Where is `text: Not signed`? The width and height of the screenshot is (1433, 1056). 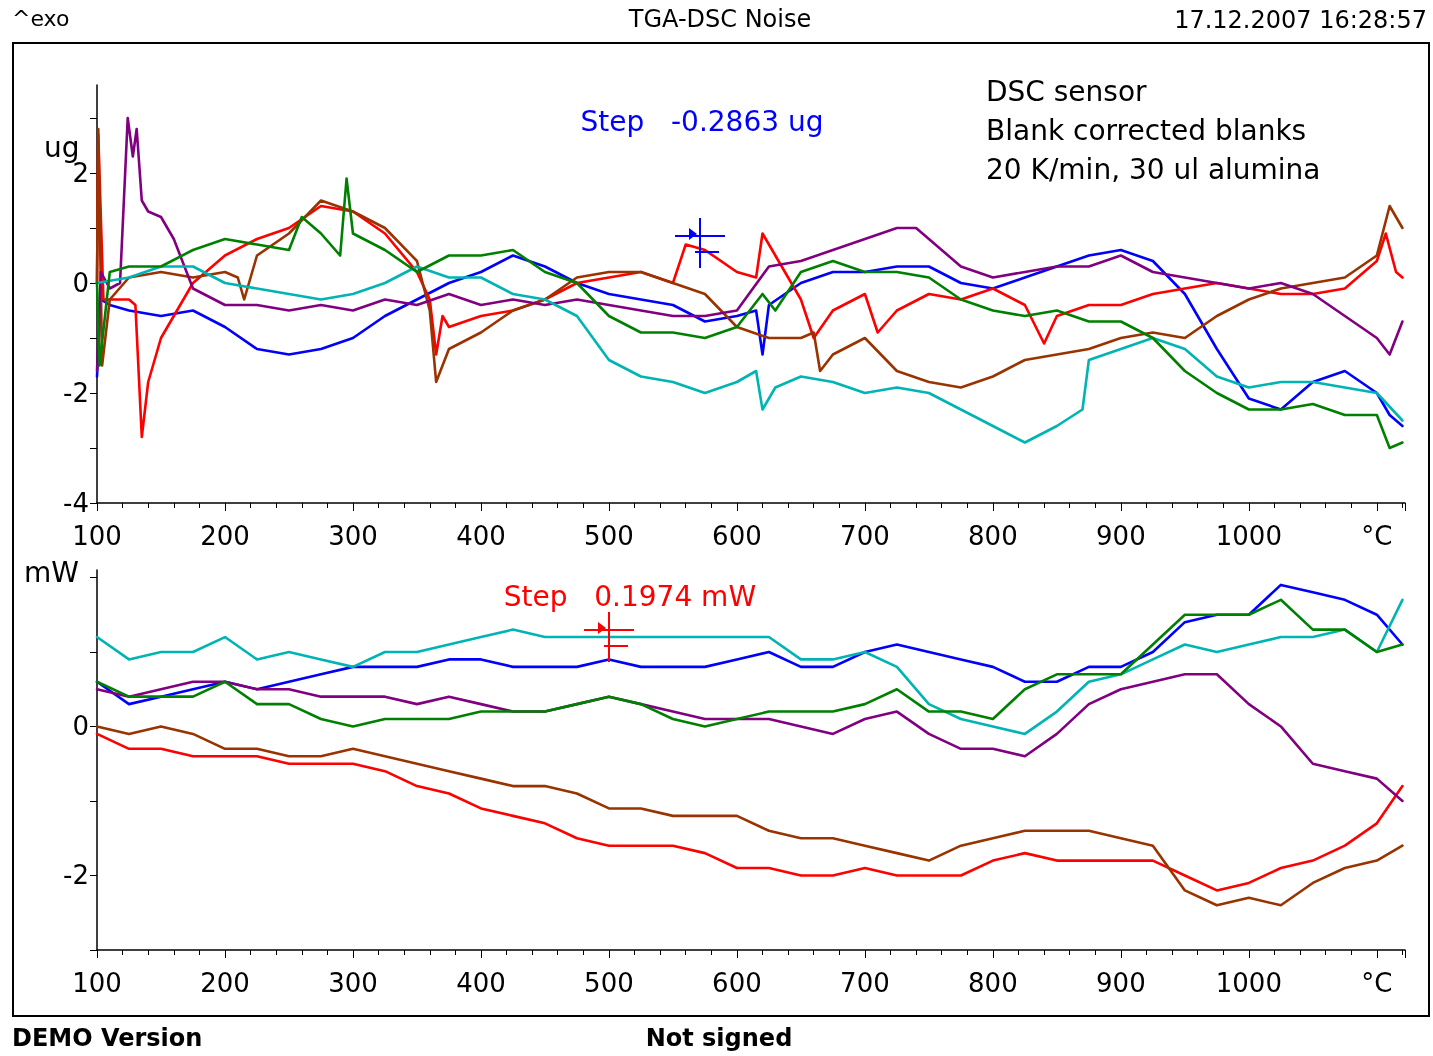
text: Not signed is located at coordinates (719, 1038).